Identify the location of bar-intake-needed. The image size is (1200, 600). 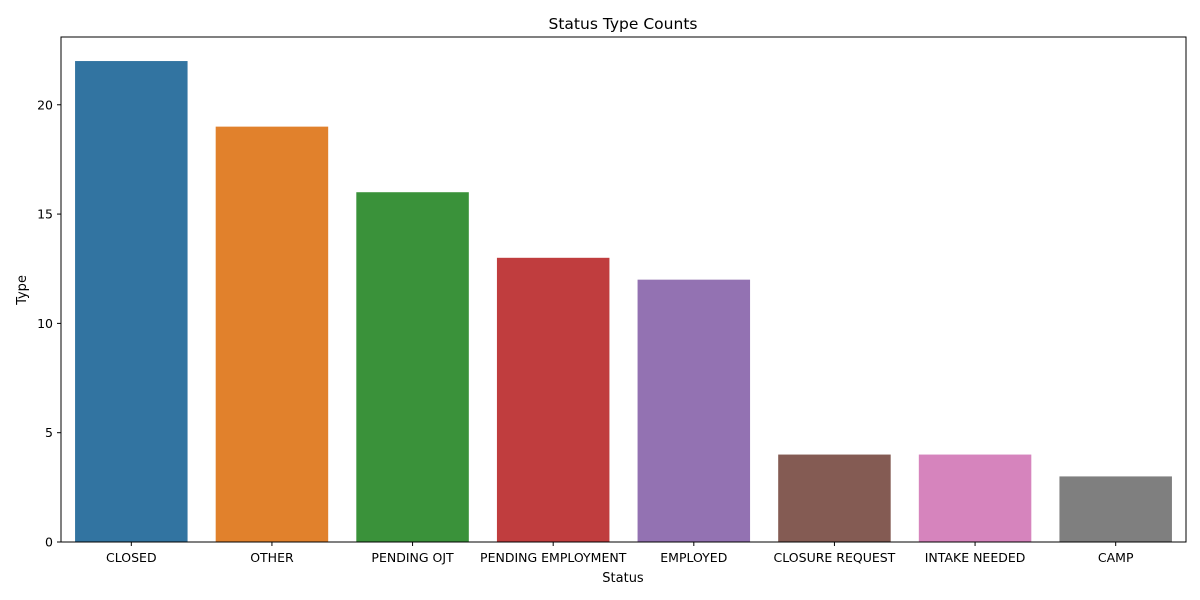
(975, 498).